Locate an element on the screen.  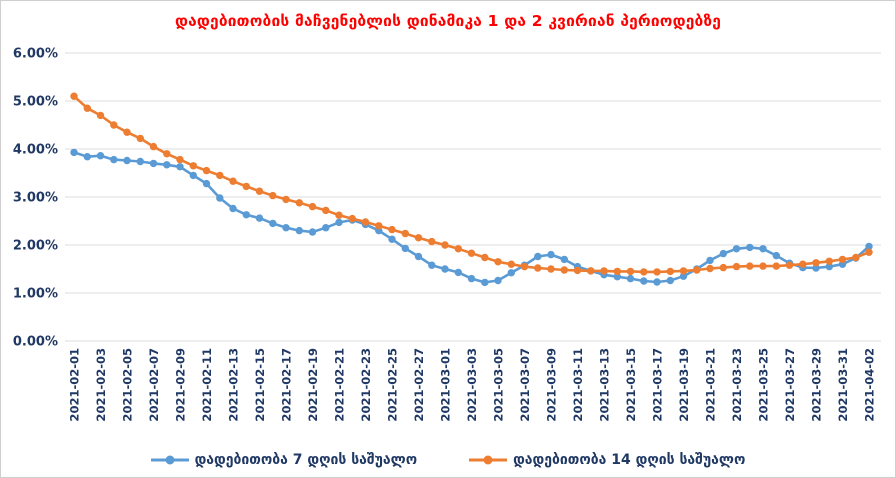
x-axis-tick-label: 2021-03-15 is located at coordinates (631, 385).